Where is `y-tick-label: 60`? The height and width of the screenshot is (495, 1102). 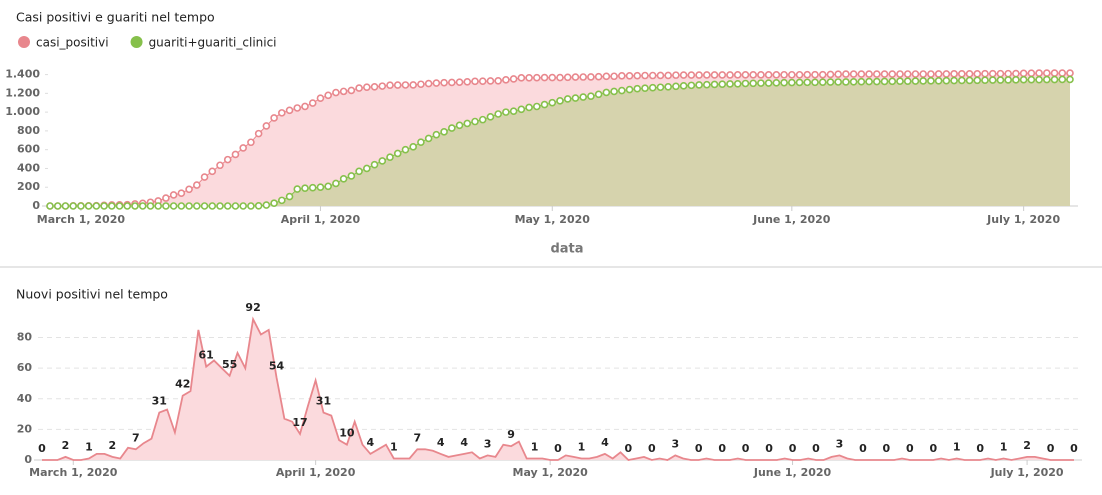 y-tick-label: 60 is located at coordinates (25, 367).